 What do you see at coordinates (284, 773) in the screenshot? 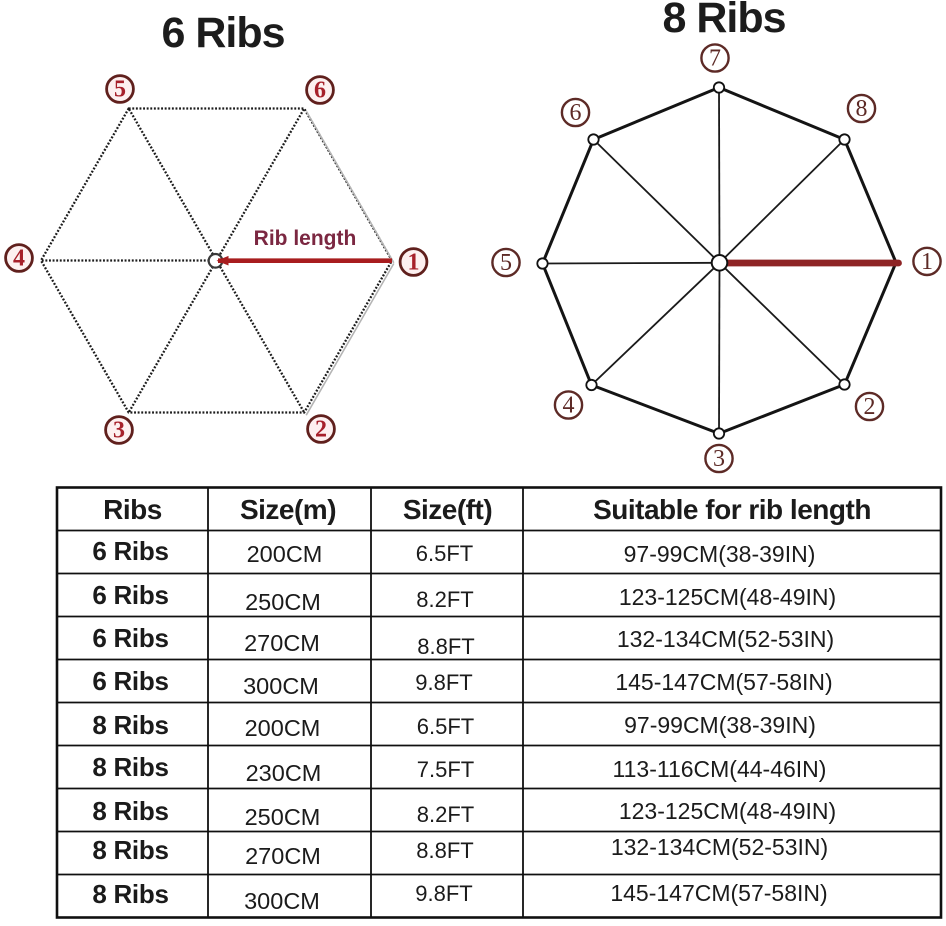
I see `svg-text: 230CM` at bounding box center [284, 773].